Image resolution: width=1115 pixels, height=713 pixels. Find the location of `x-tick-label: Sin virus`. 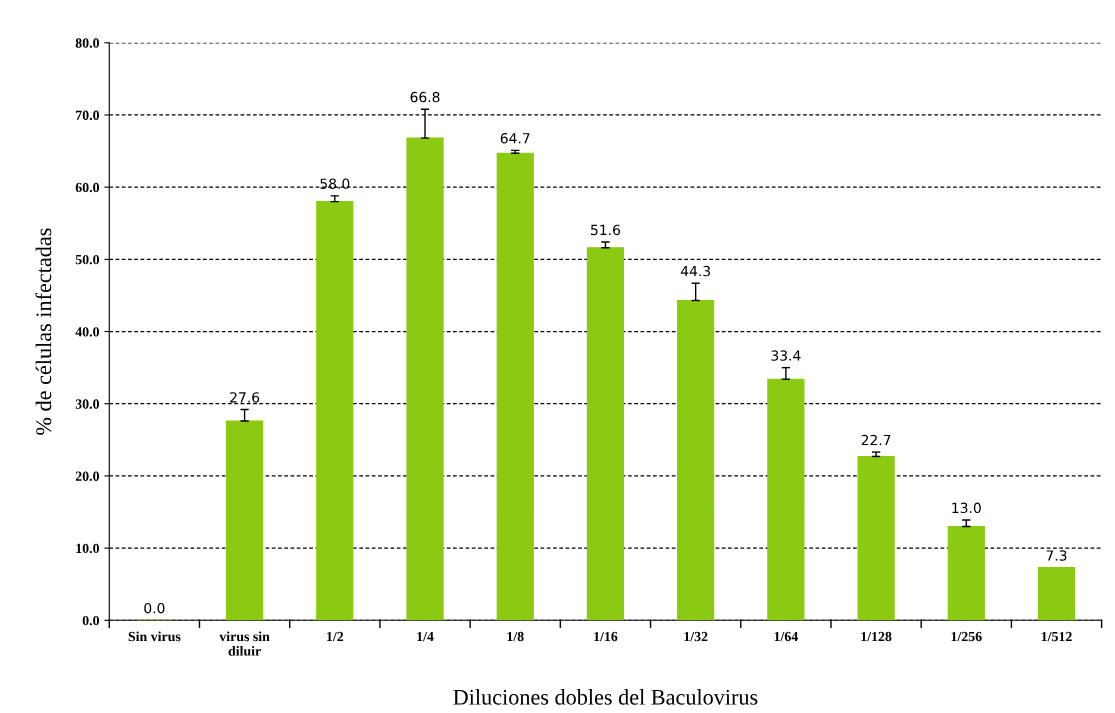

x-tick-label: Sin virus is located at coordinates (154, 636).